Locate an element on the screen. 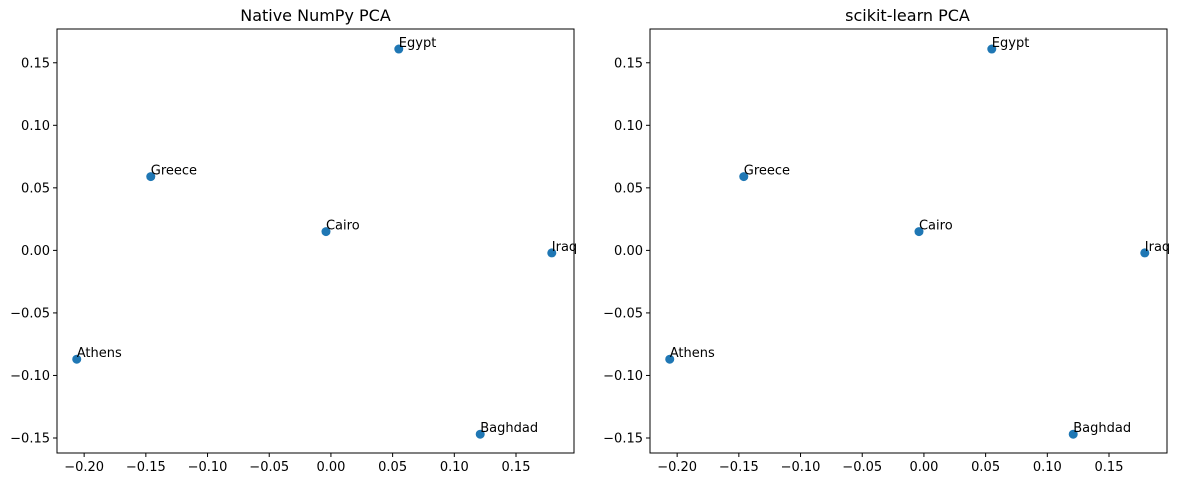 This screenshot has height=490, width=1179. chart-title: Native NumPy PCA is located at coordinates (315, 15).